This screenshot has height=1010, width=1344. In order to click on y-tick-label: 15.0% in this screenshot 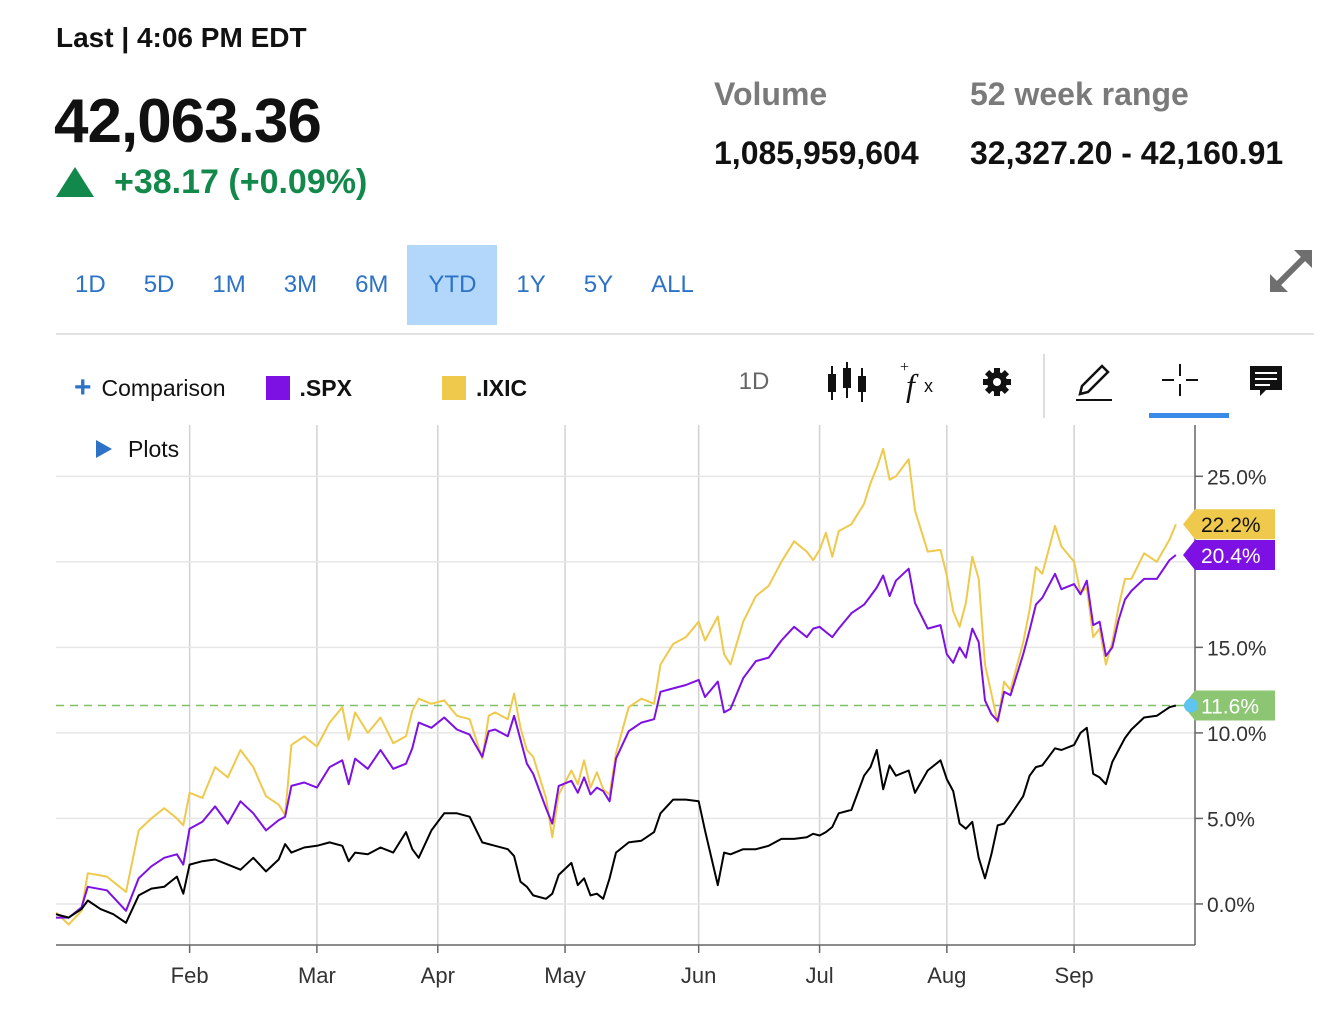, I will do `click(1237, 648)`.